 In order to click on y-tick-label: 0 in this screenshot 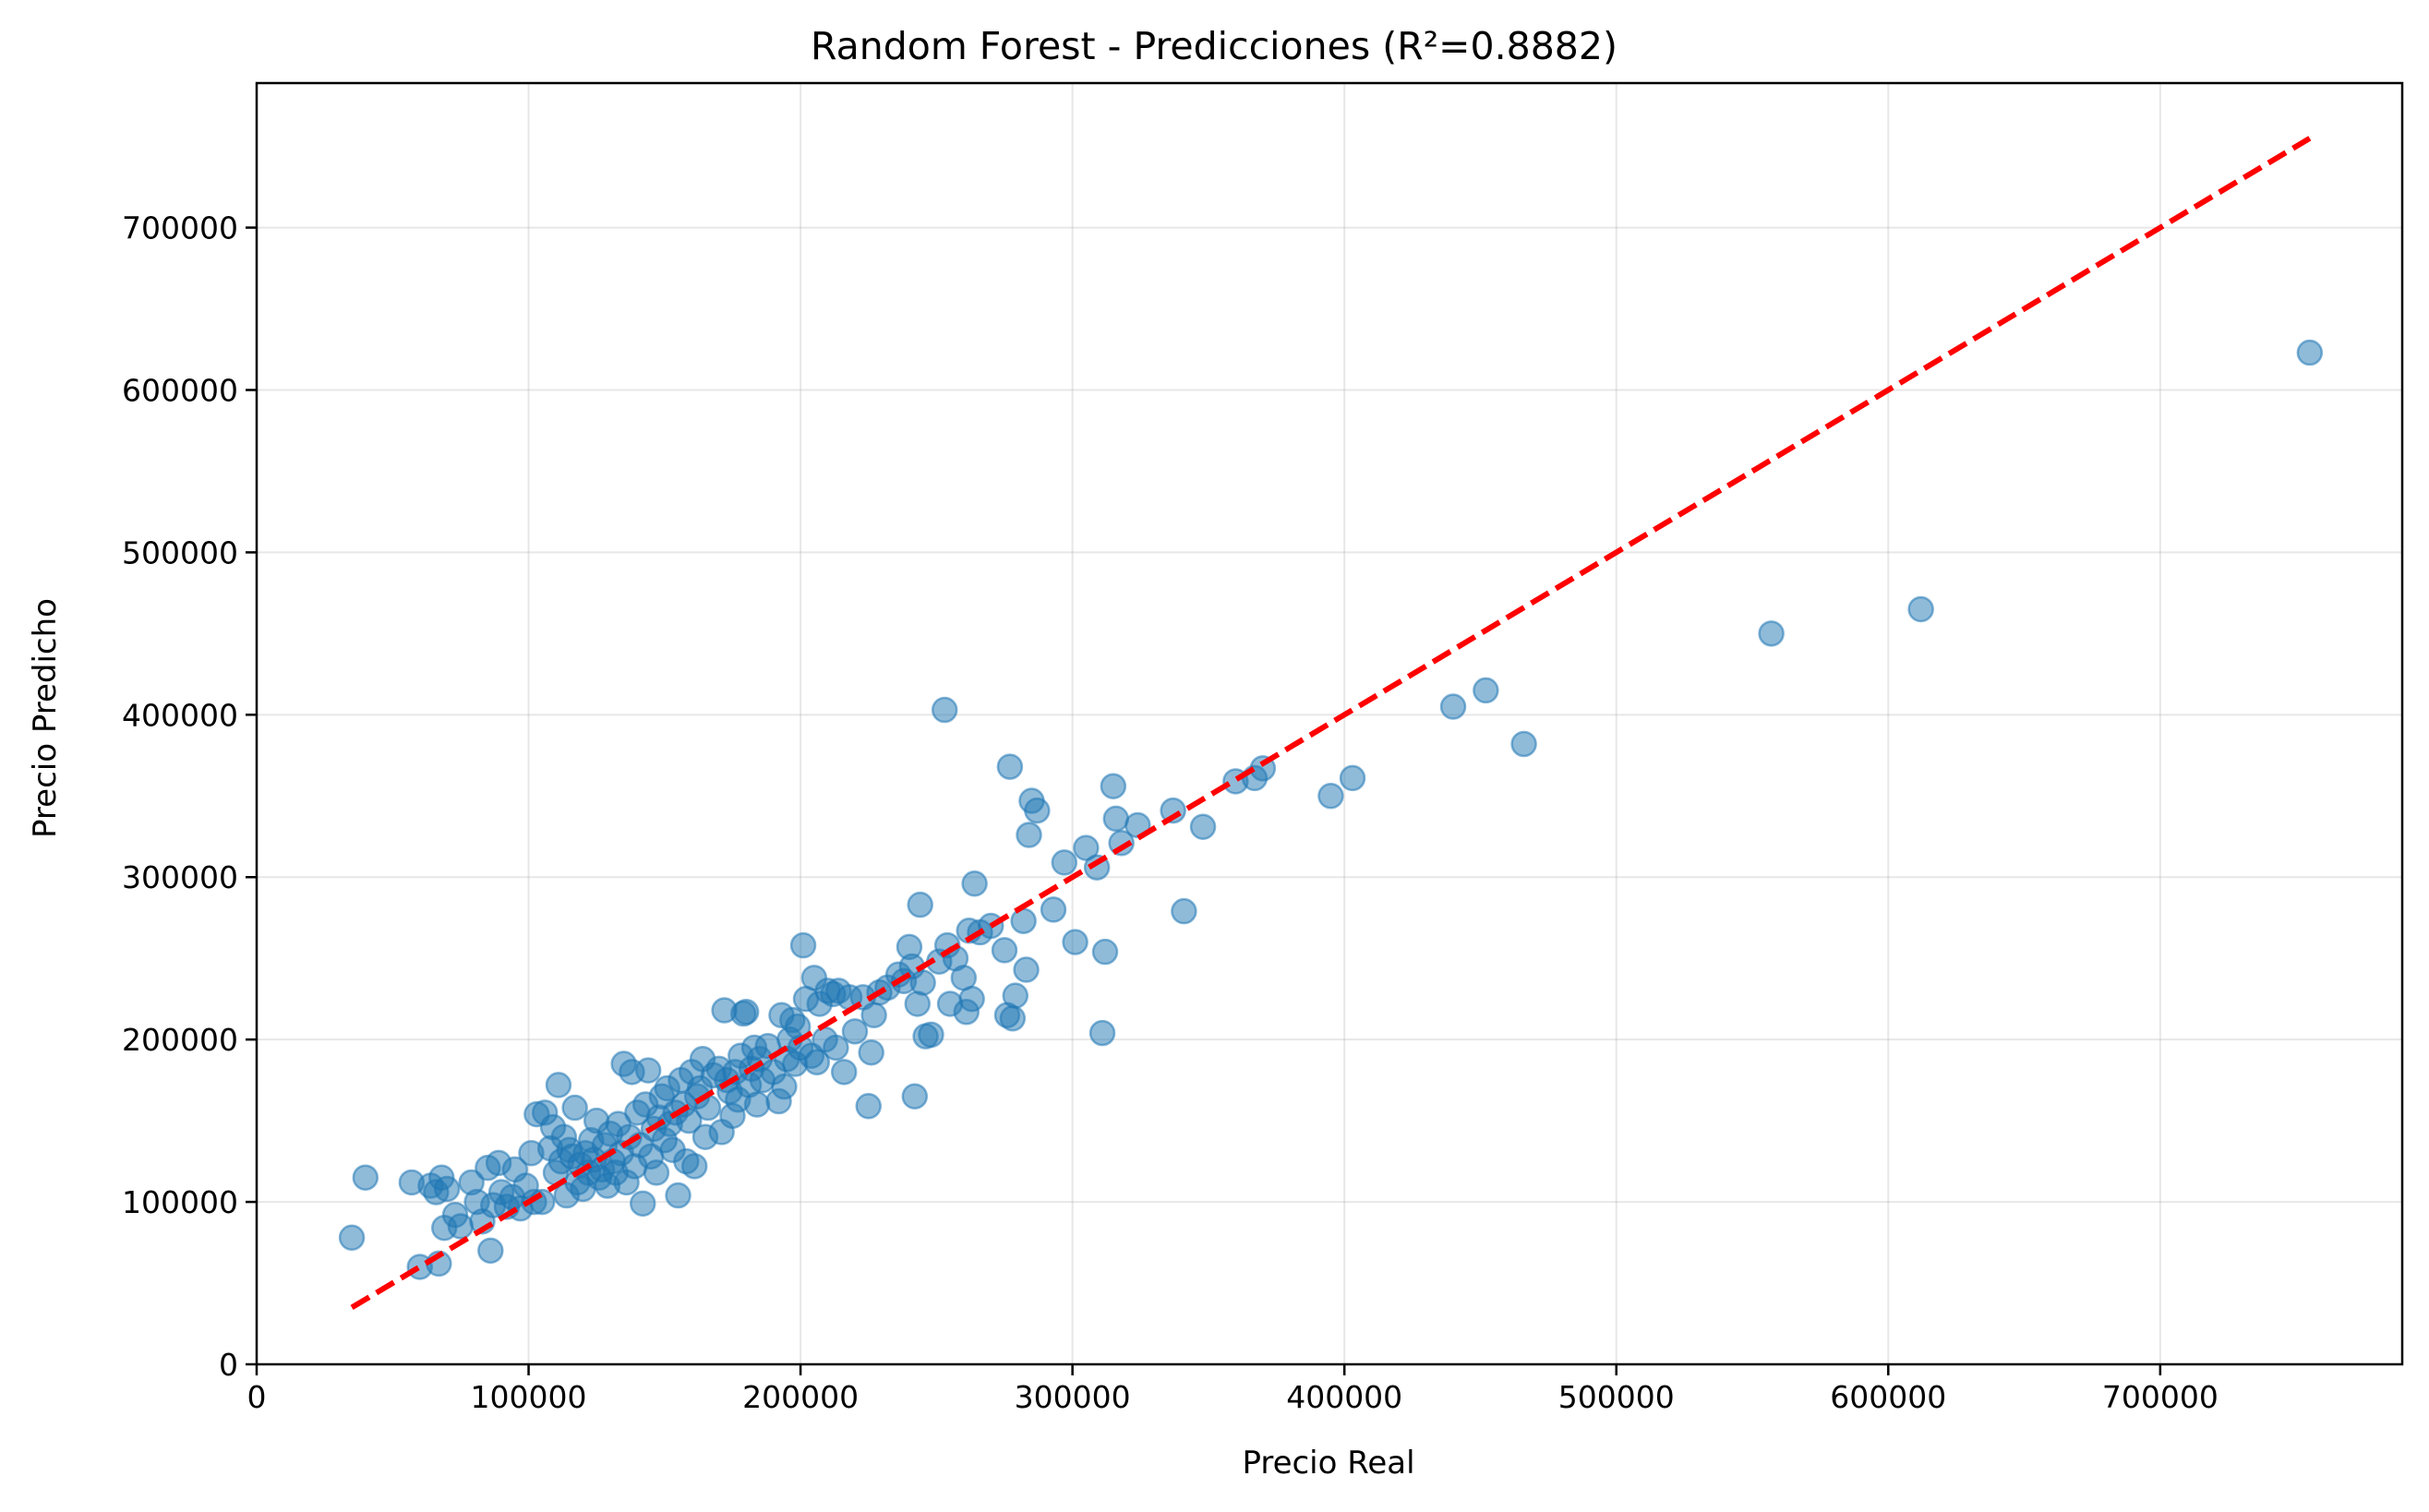, I will do `click(228, 1365)`.